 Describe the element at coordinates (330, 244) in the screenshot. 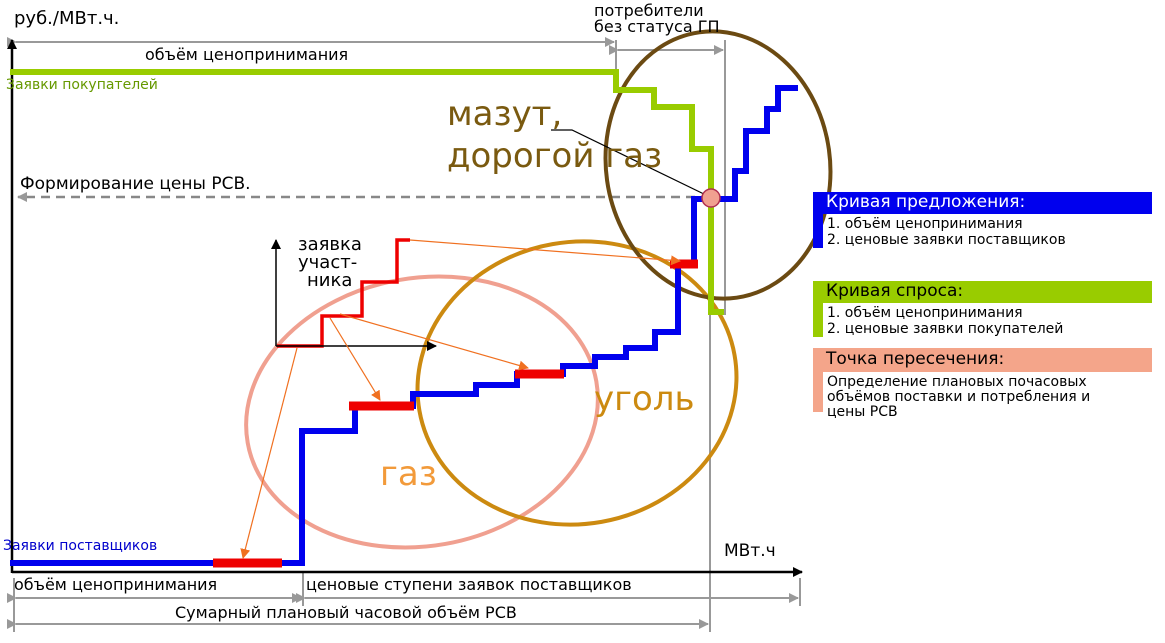

I see `participant-bid-line1: заявка` at that location.